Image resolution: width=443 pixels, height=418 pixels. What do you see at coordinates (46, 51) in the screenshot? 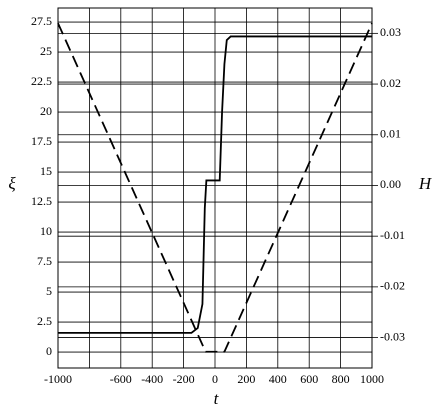
I see `y-tick-label: 25` at bounding box center [46, 51].